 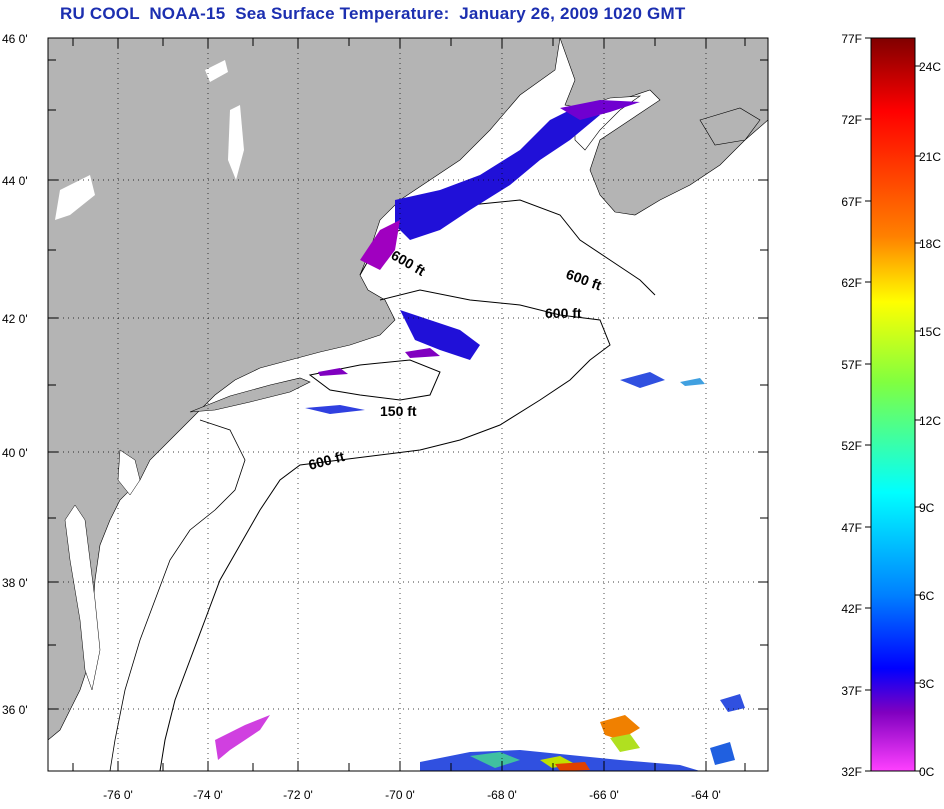 I want to click on colorbar-c-label: 6C, so click(x=927, y=596).